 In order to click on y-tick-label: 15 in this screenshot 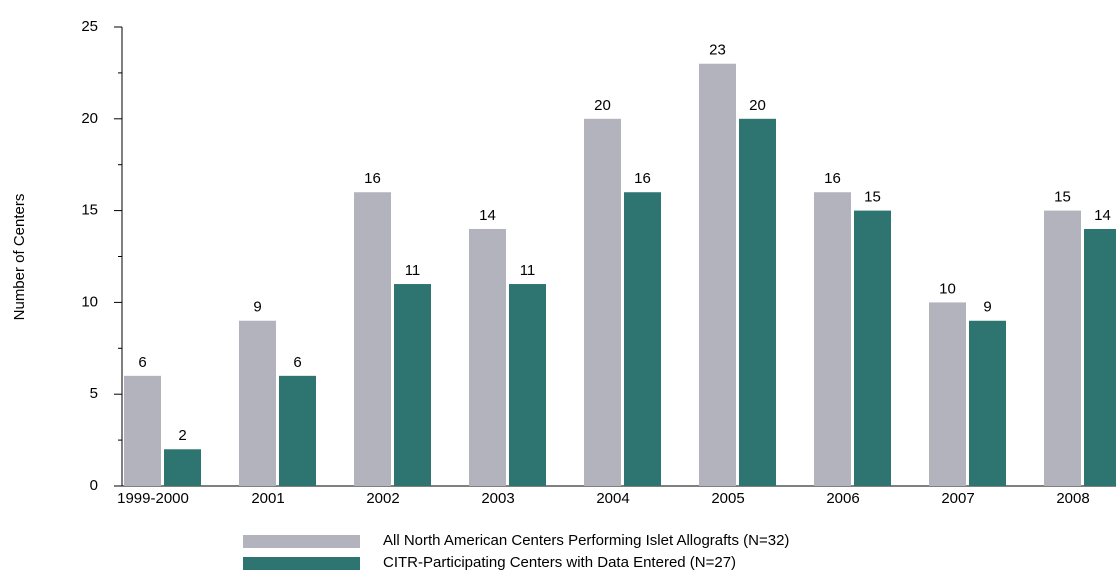, I will do `click(89, 210)`.